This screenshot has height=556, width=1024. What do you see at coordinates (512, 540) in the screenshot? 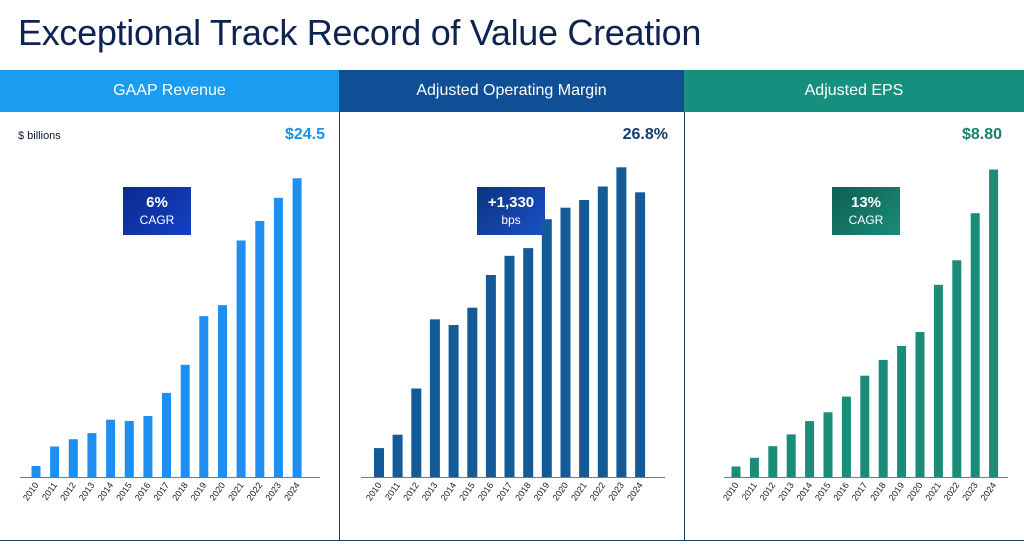
I see `bottom-rule` at bounding box center [512, 540].